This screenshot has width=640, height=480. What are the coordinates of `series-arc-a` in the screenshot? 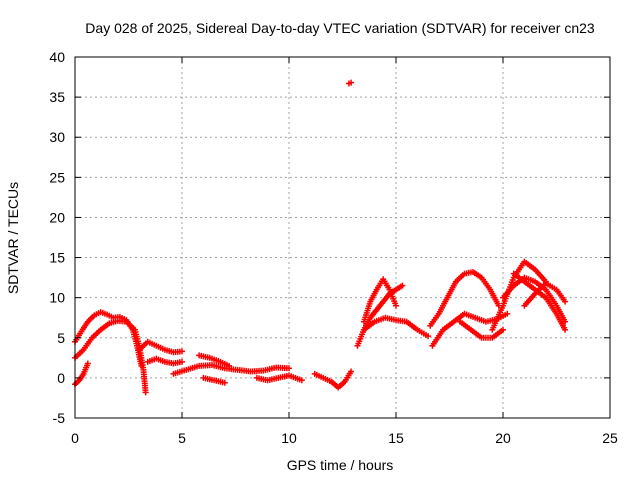 It's located at (108, 339).